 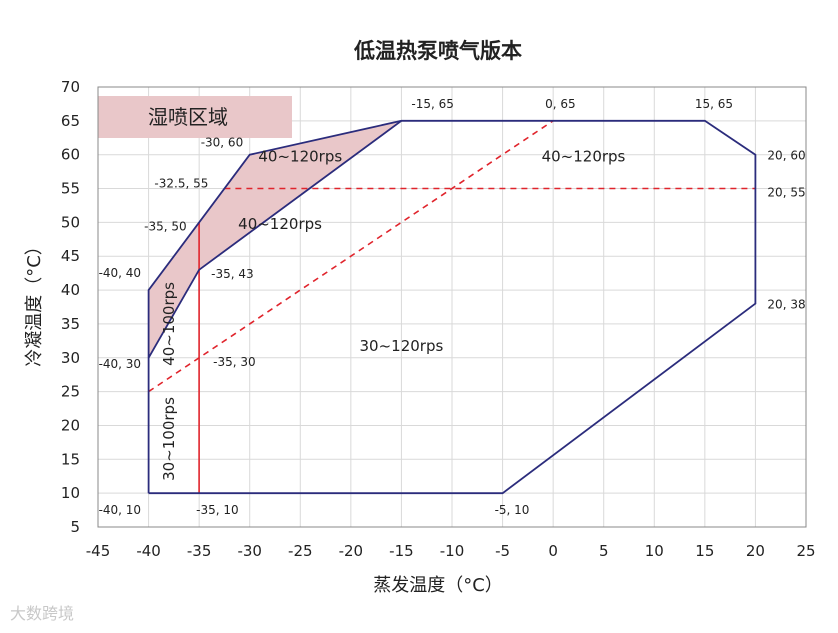 What do you see at coordinates (70, 358) in the screenshot?
I see `y-tick-label: 30` at bounding box center [70, 358].